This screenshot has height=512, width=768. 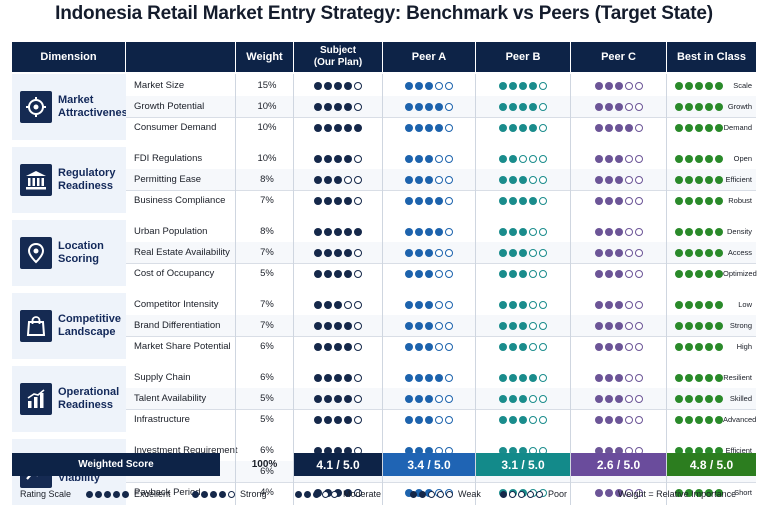 What do you see at coordinates (429, 464) in the screenshot?
I see `score-peer-a: 3.4 / 5.0` at bounding box center [429, 464].